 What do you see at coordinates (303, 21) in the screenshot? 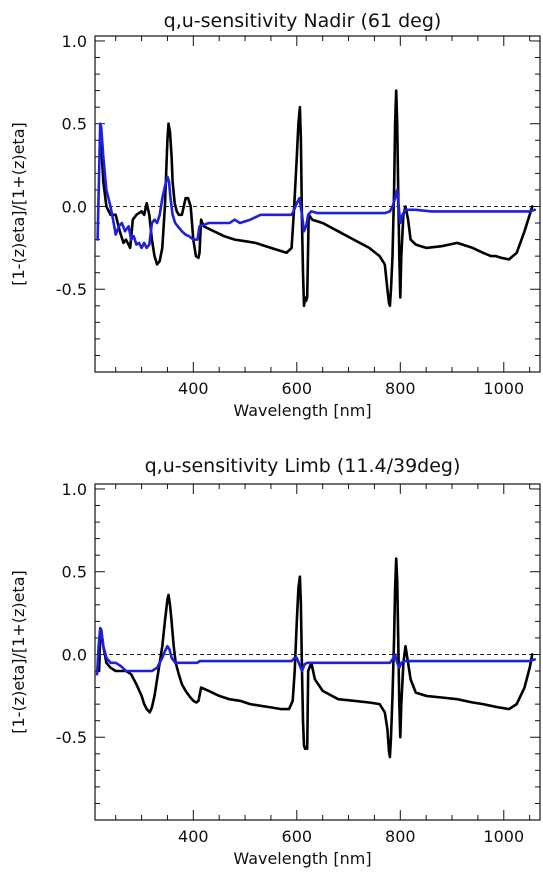
I see `chart-title: q,u-sensitivity Nadir (61 deg)` at bounding box center [303, 21].